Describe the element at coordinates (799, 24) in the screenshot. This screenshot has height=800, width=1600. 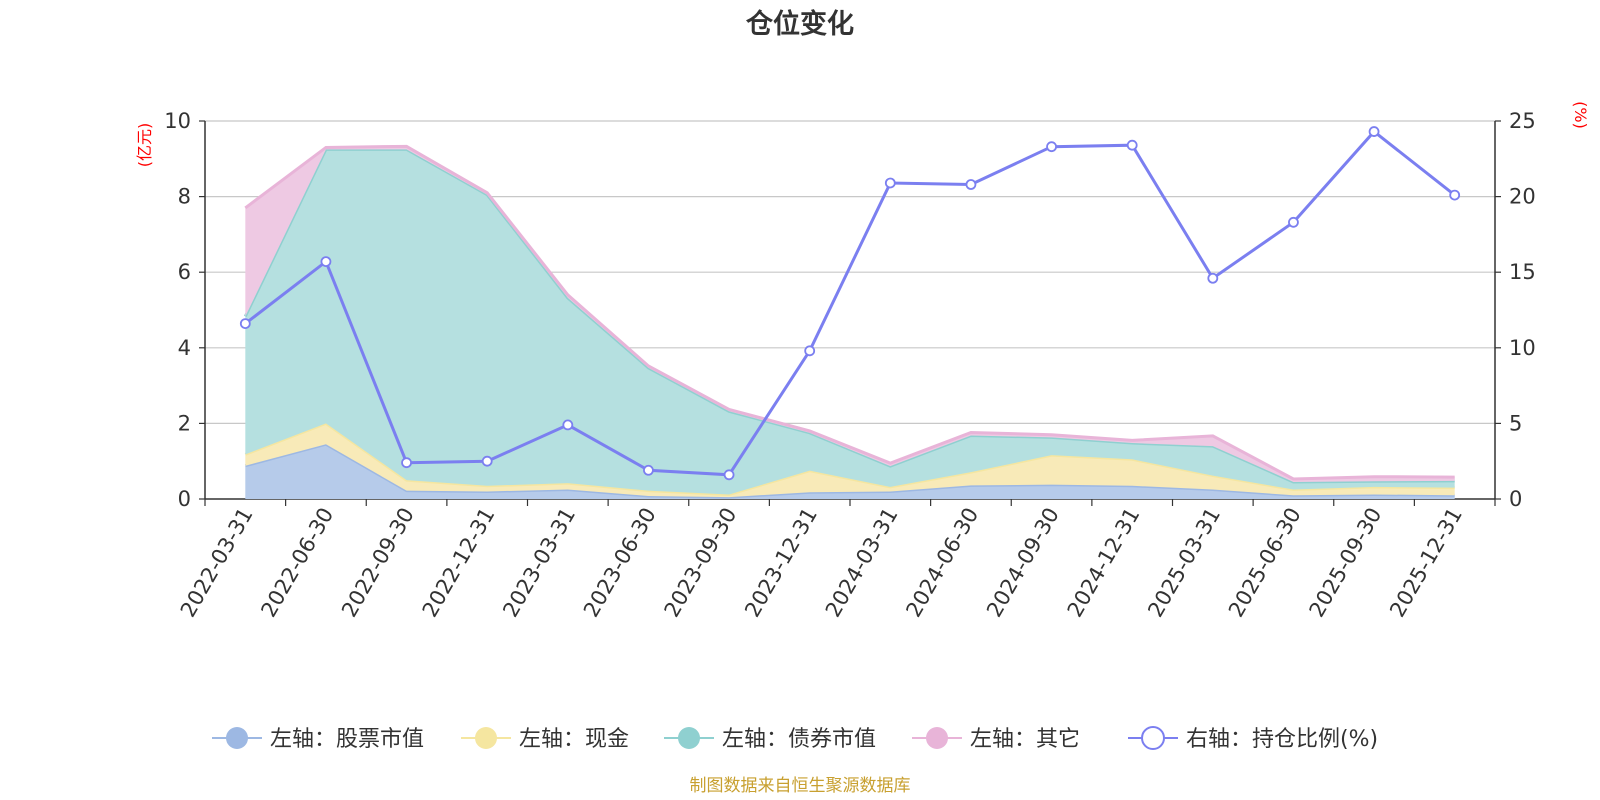
I see `chart-title: 仓位变化` at that location.